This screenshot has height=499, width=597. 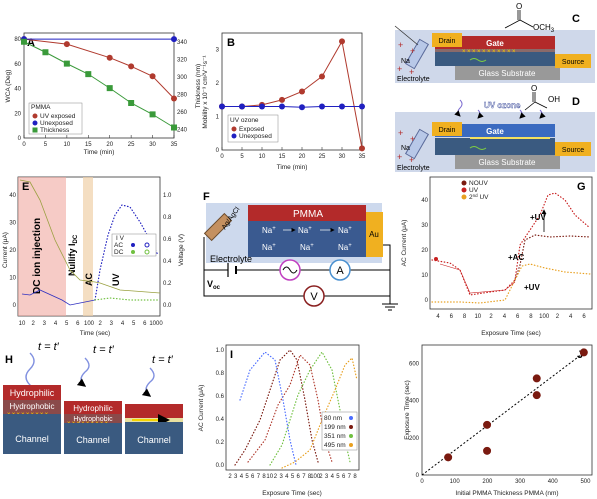 I want to click on panel-a-xlabel: Time (min), so click(x=99, y=152).